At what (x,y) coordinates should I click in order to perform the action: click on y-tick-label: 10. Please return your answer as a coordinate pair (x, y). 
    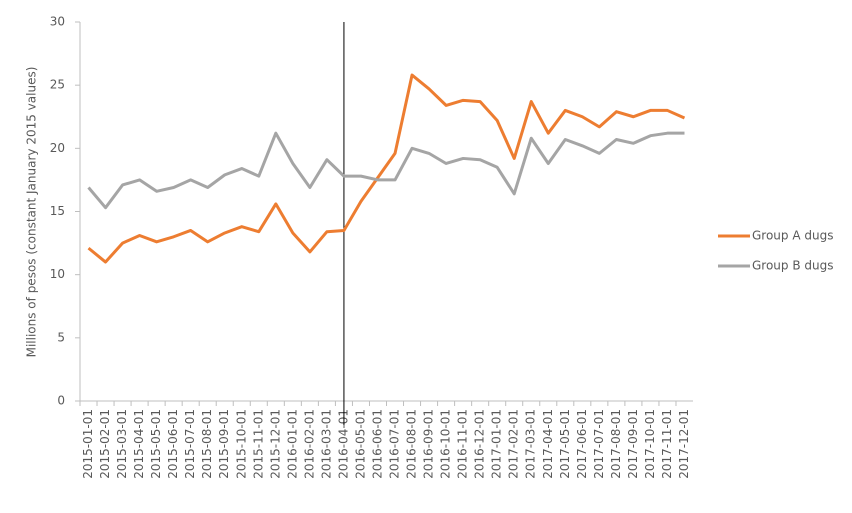
    Looking at the image, I should click on (57, 274).